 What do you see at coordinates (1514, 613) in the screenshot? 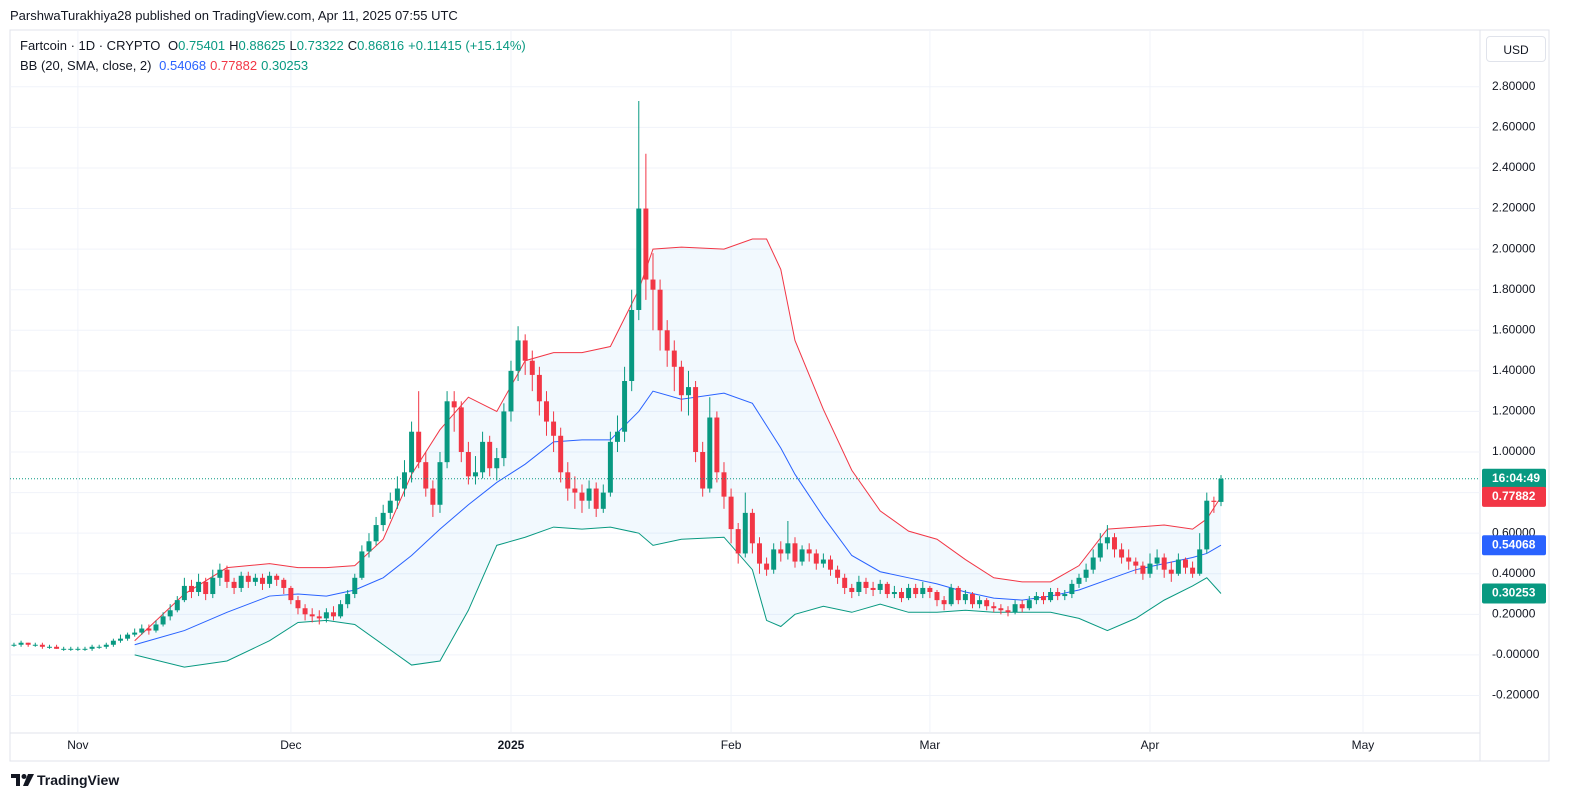
I see `y-tick-label: 0.20000` at bounding box center [1514, 613].